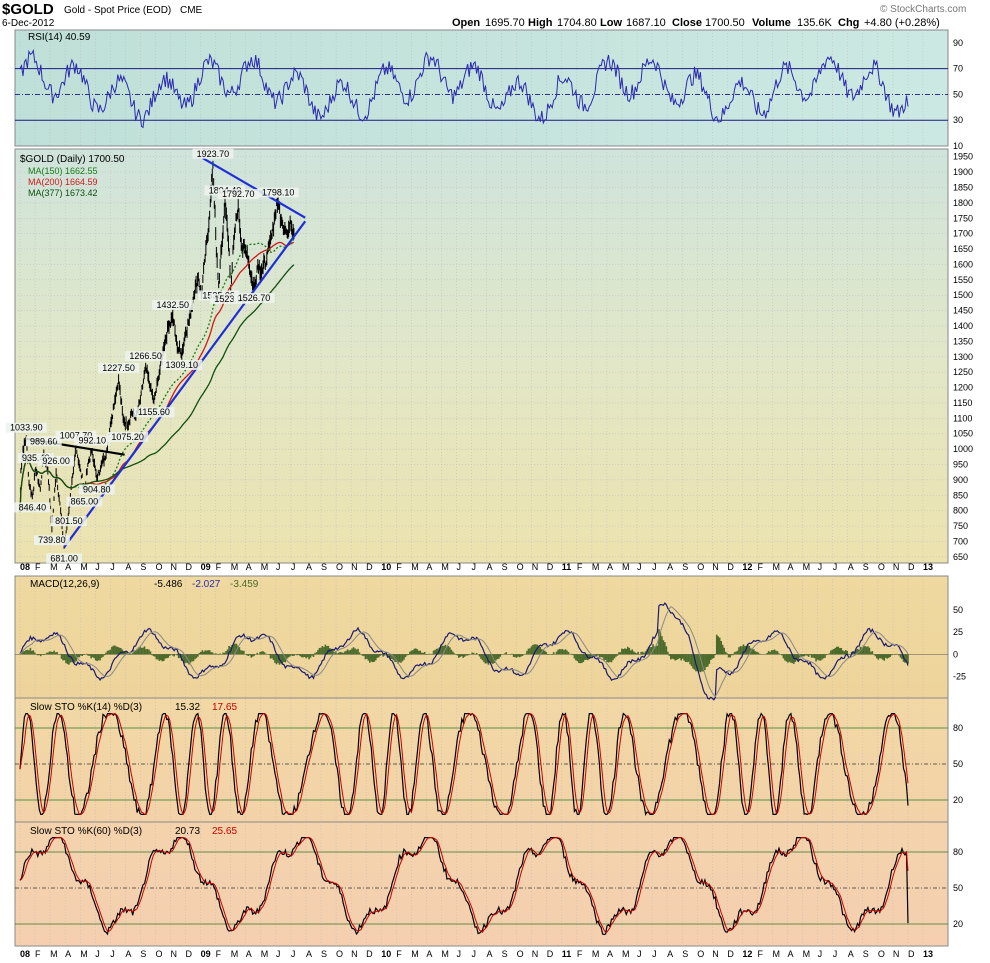 The image size is (990, 963). I want to click on sto14-tick-label: 20, so click(958, 800).